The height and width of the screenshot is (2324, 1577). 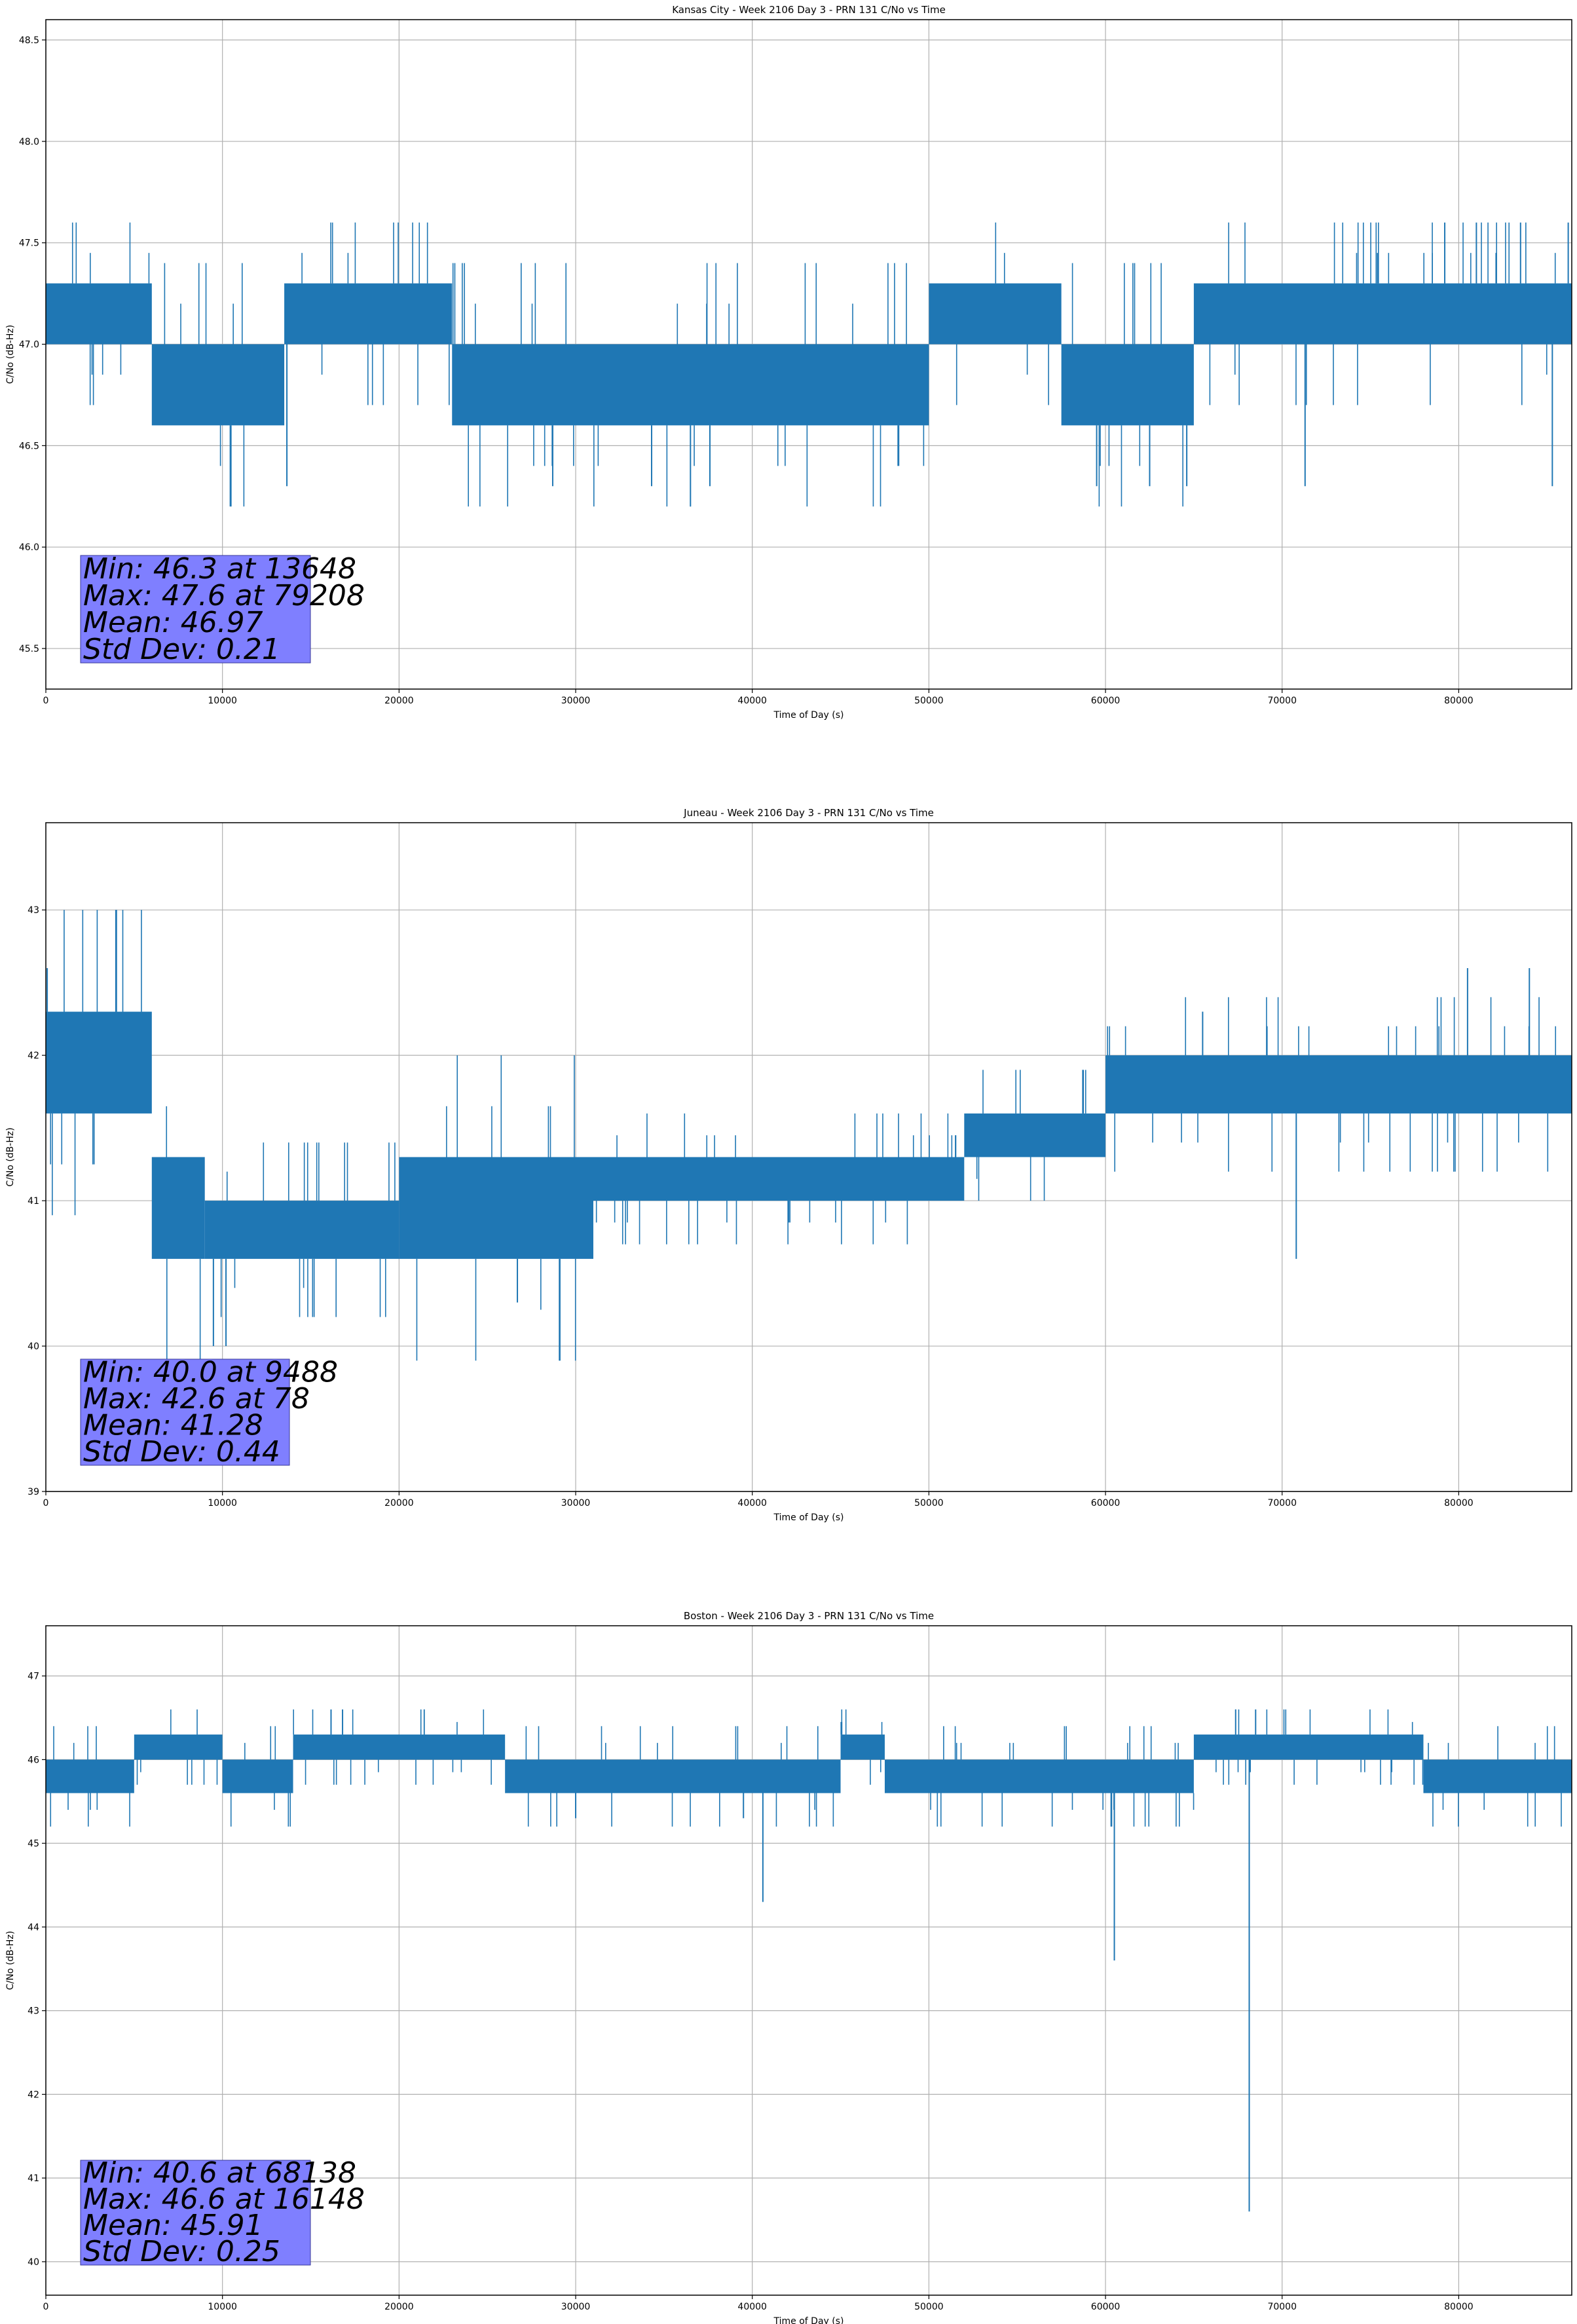 I want to click on stats-line: Max: 42.6 at 78, so click(x=196, y=1398).